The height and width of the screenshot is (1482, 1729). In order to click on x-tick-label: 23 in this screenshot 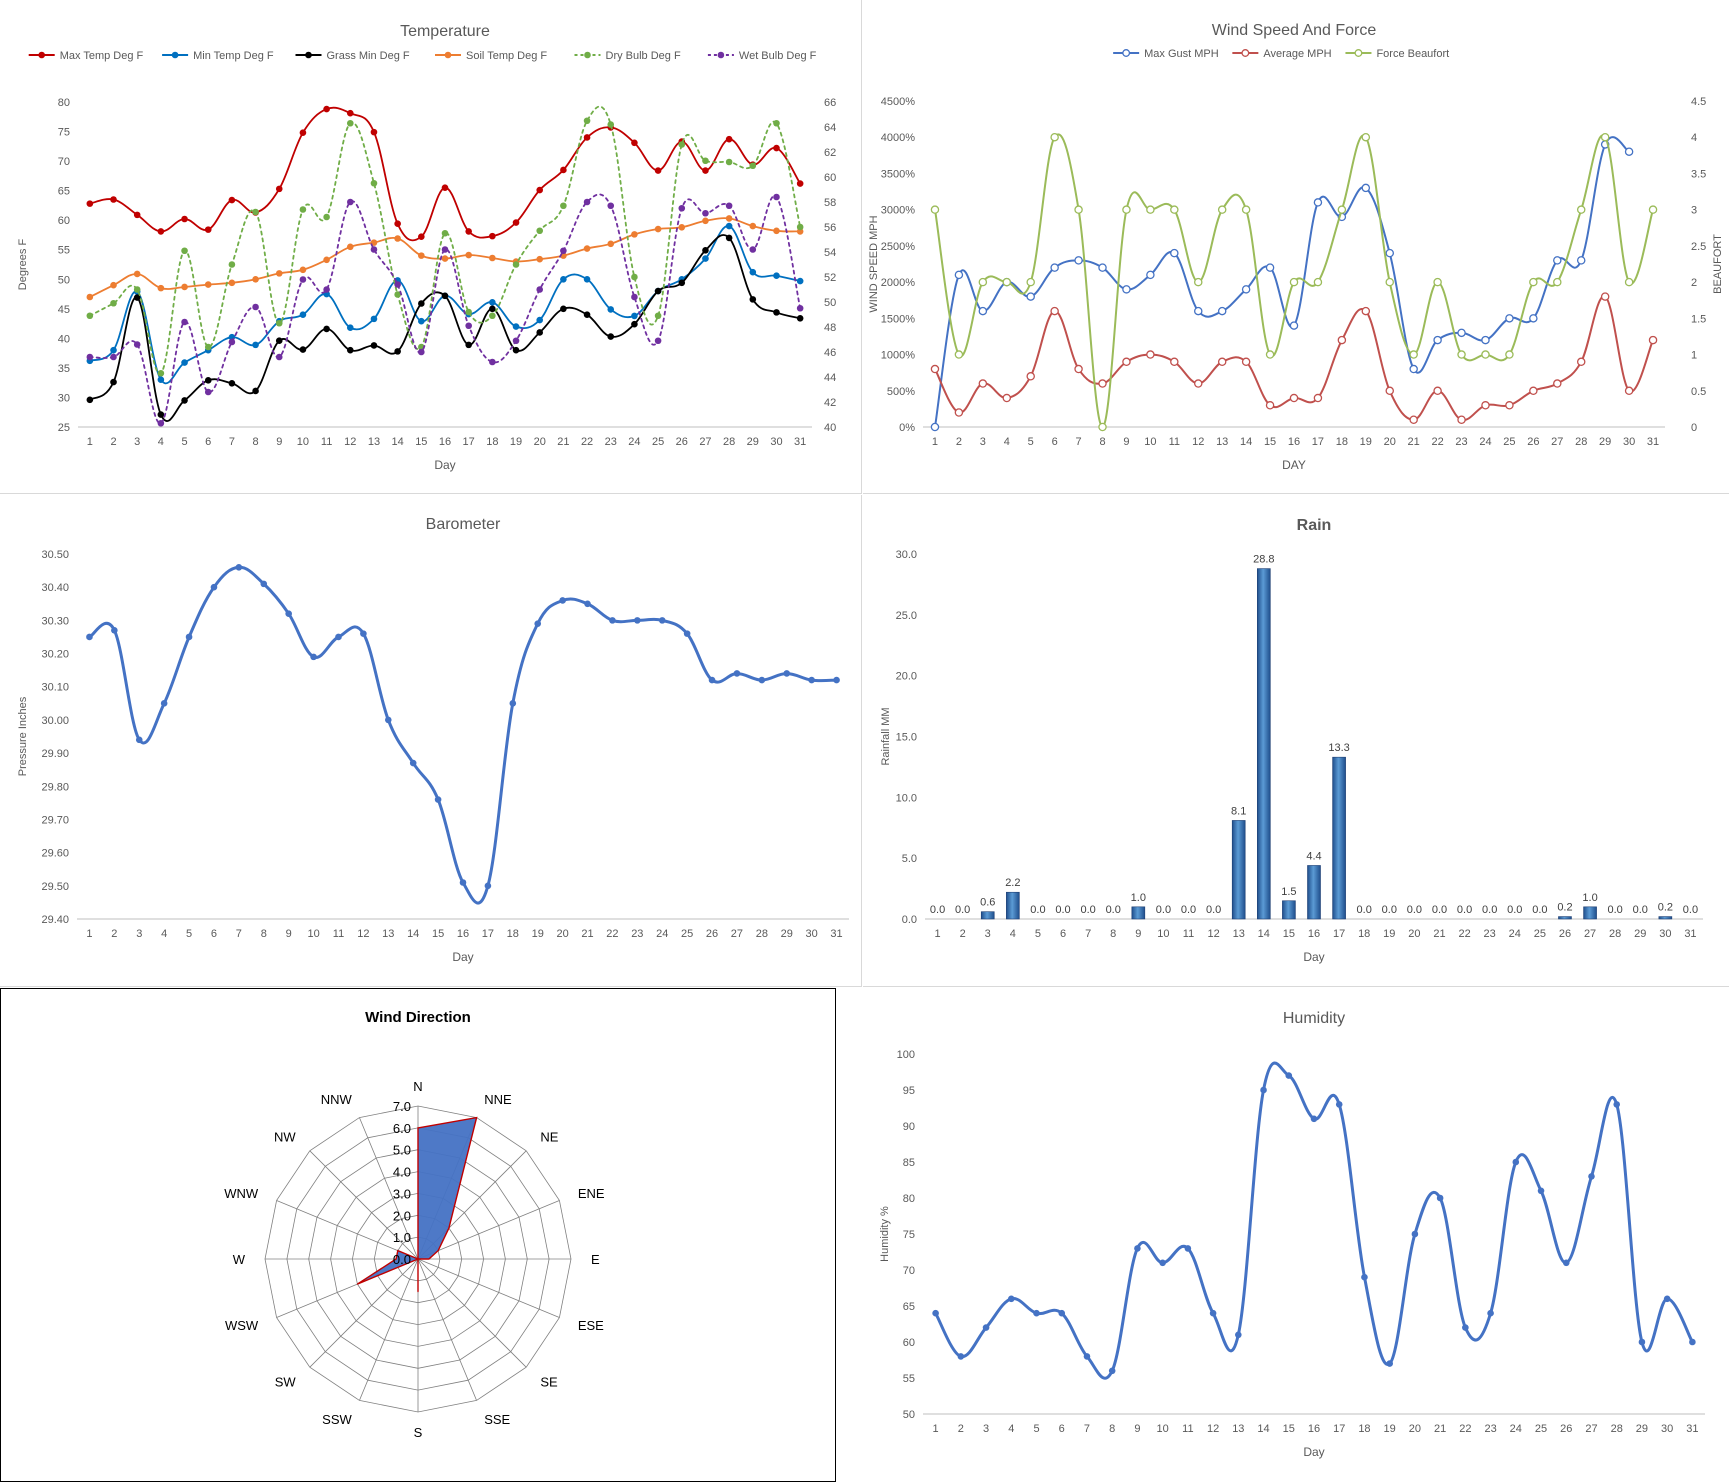, I will do `click(1461, 442)`.